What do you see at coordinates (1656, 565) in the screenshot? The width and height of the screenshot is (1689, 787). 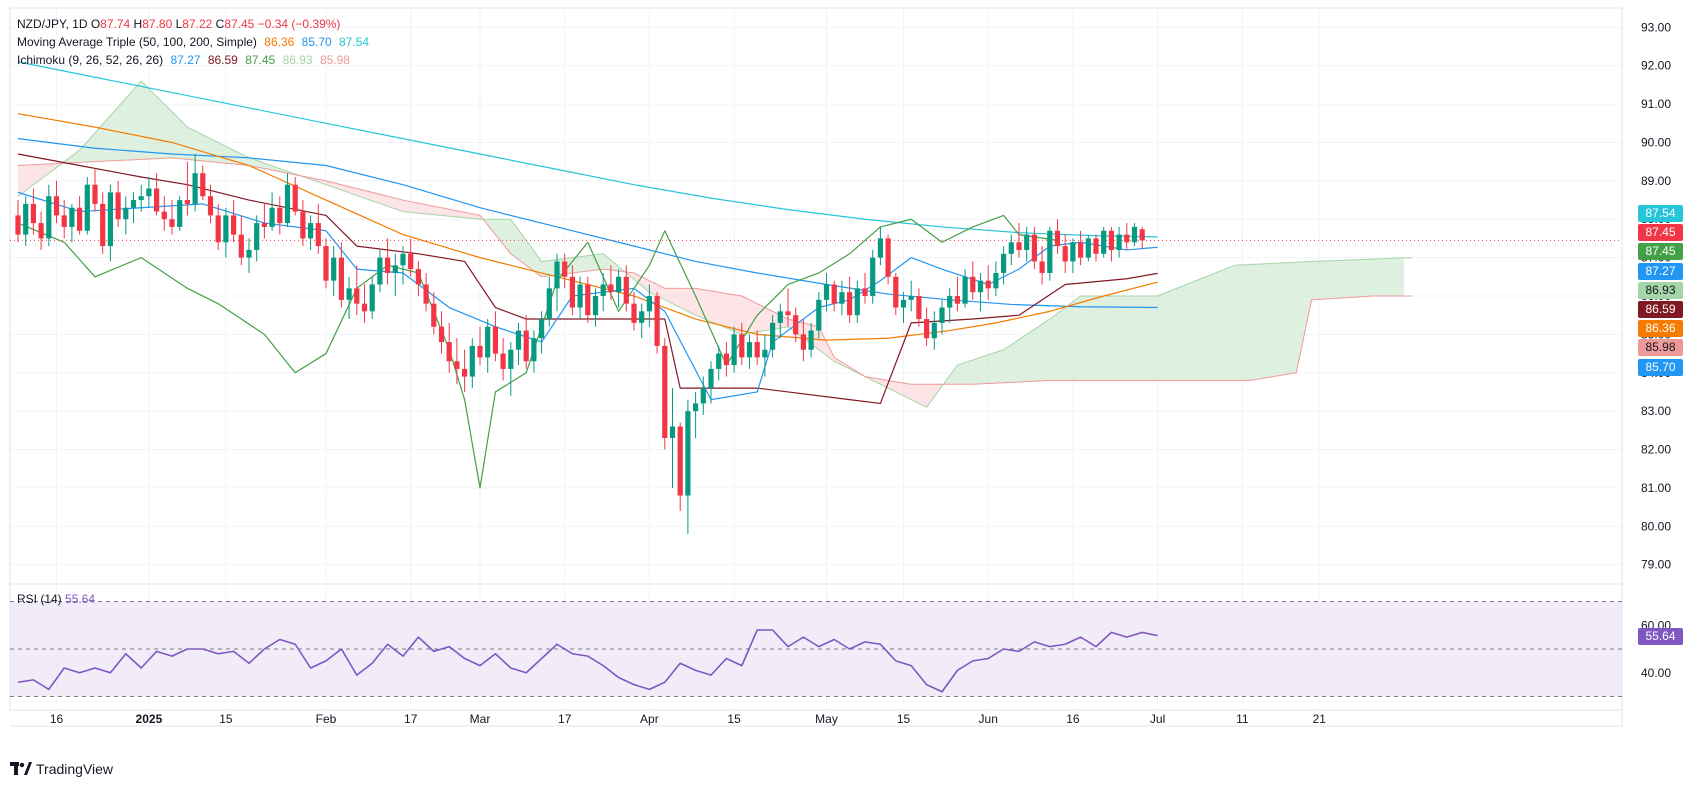 I see `y-tick-label: 79.00` at bounding box center [1656, 565].